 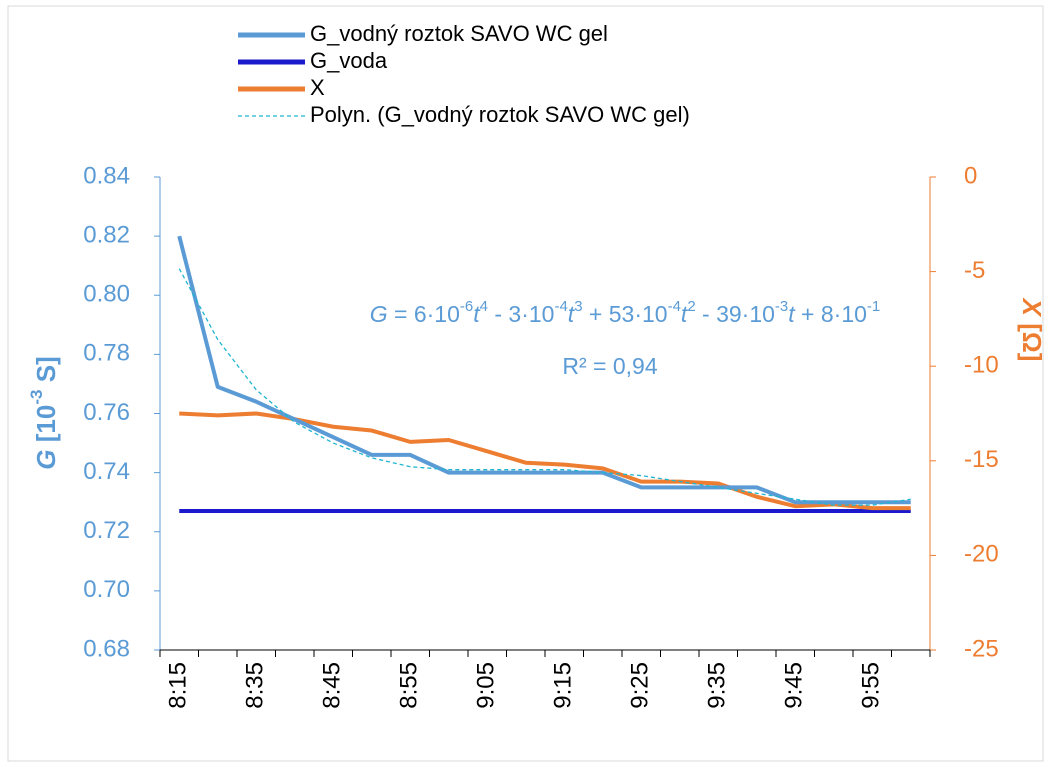 What do you see at coordinates (970, 175) in the screenshot?
I see `y2-tick-label: 0` at bounding box center [970, 175].